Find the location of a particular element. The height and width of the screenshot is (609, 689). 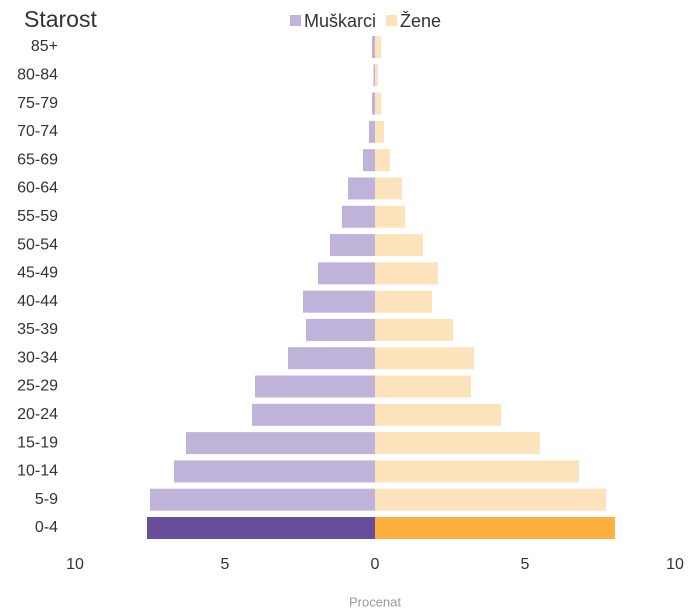

y-tick-label: 15-19 is located at coordinates (37, 442).